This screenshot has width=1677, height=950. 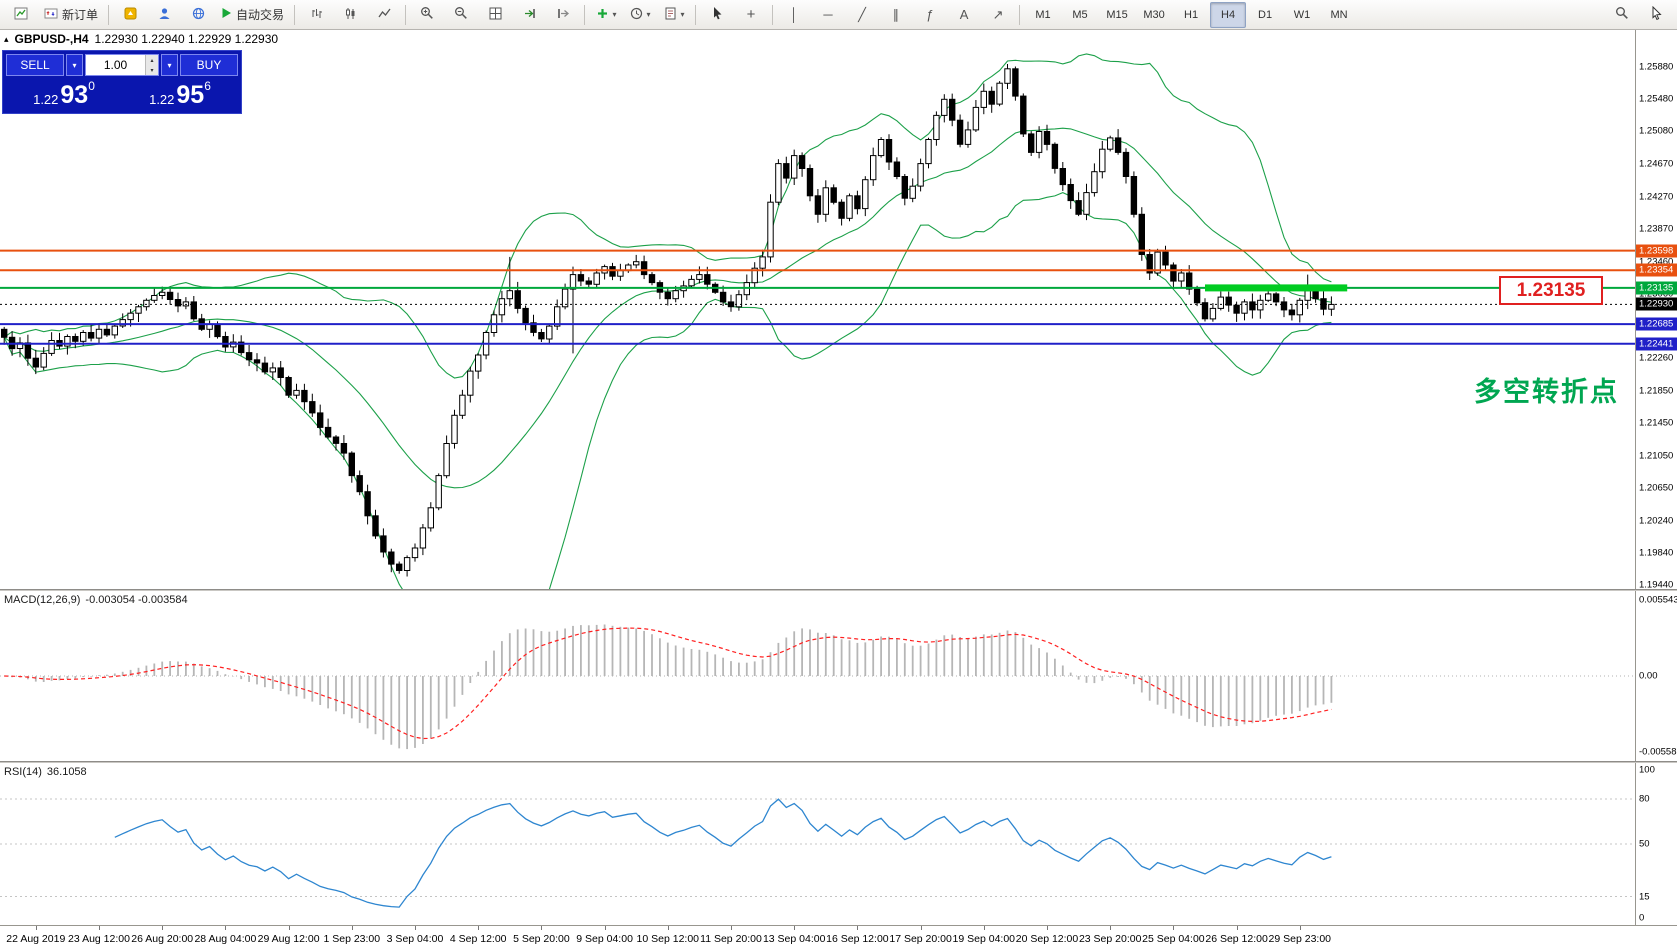 I want to click on one-click-trading-panel: SELL ▾ ▴ ▾ ▾ BUY 1.22 93, so click(x=122, y=82).